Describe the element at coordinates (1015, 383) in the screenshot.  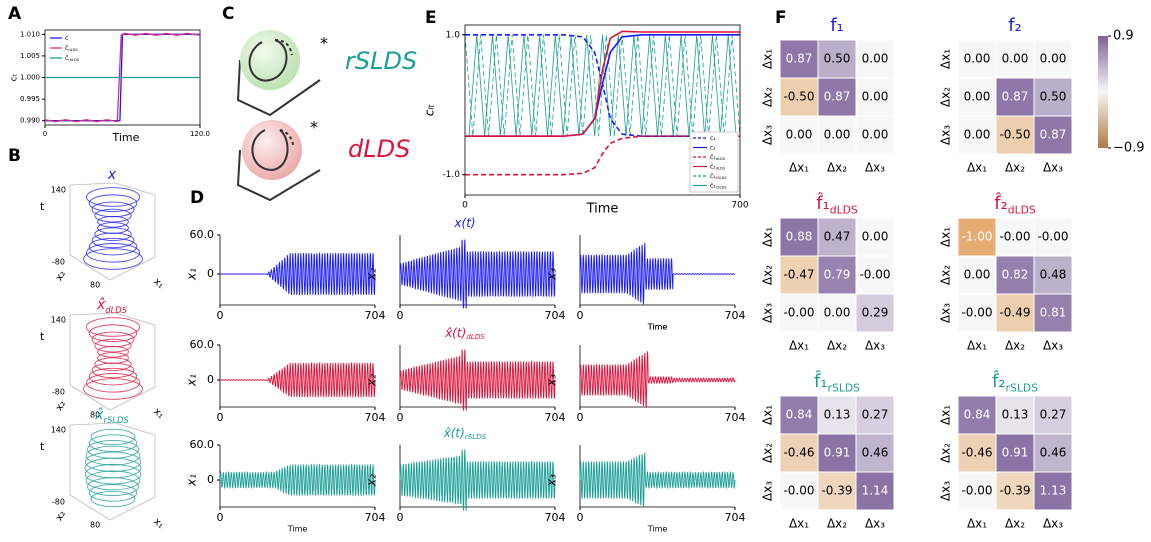
I see `heatmap-title: f̂₂rSLDS` at that location.